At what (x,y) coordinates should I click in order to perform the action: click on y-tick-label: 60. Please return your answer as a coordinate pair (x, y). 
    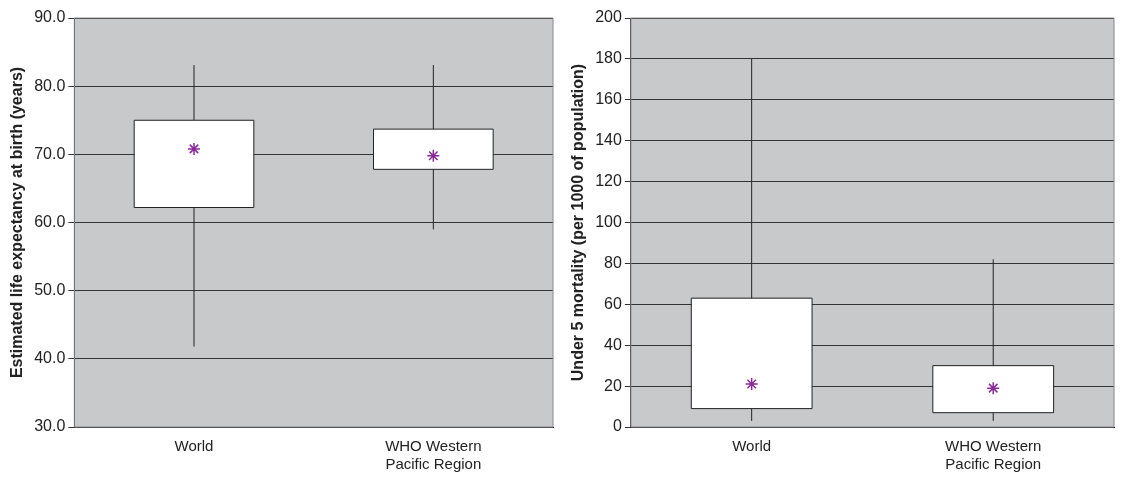
    Looking at the image, I should click on (613, 303).